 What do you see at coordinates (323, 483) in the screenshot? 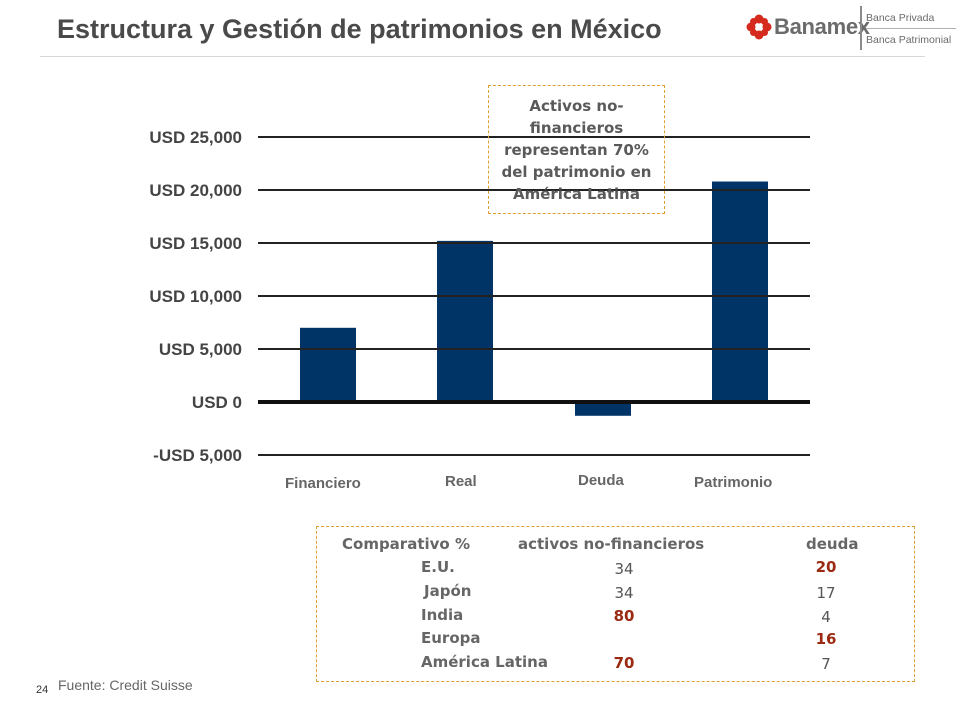
I see `category-label-financiero: Financiero` at bounding box center [323, 483].